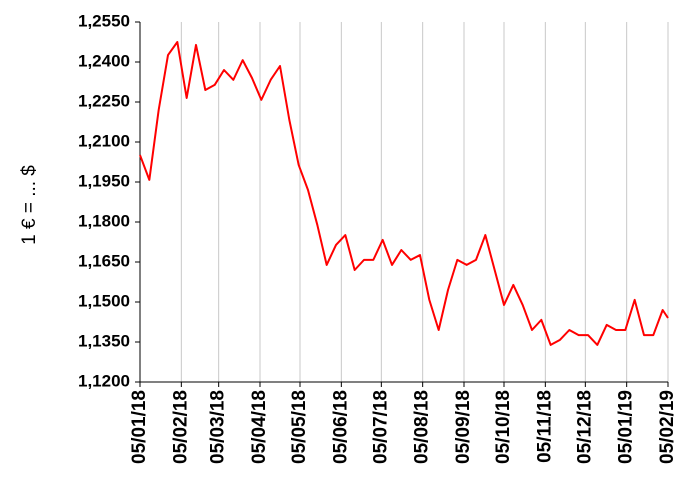  What do you see at coordinates (104, 300) in the screenshot?
I see `y-tick-label: 1,1500` at bounding box center [104, 300].